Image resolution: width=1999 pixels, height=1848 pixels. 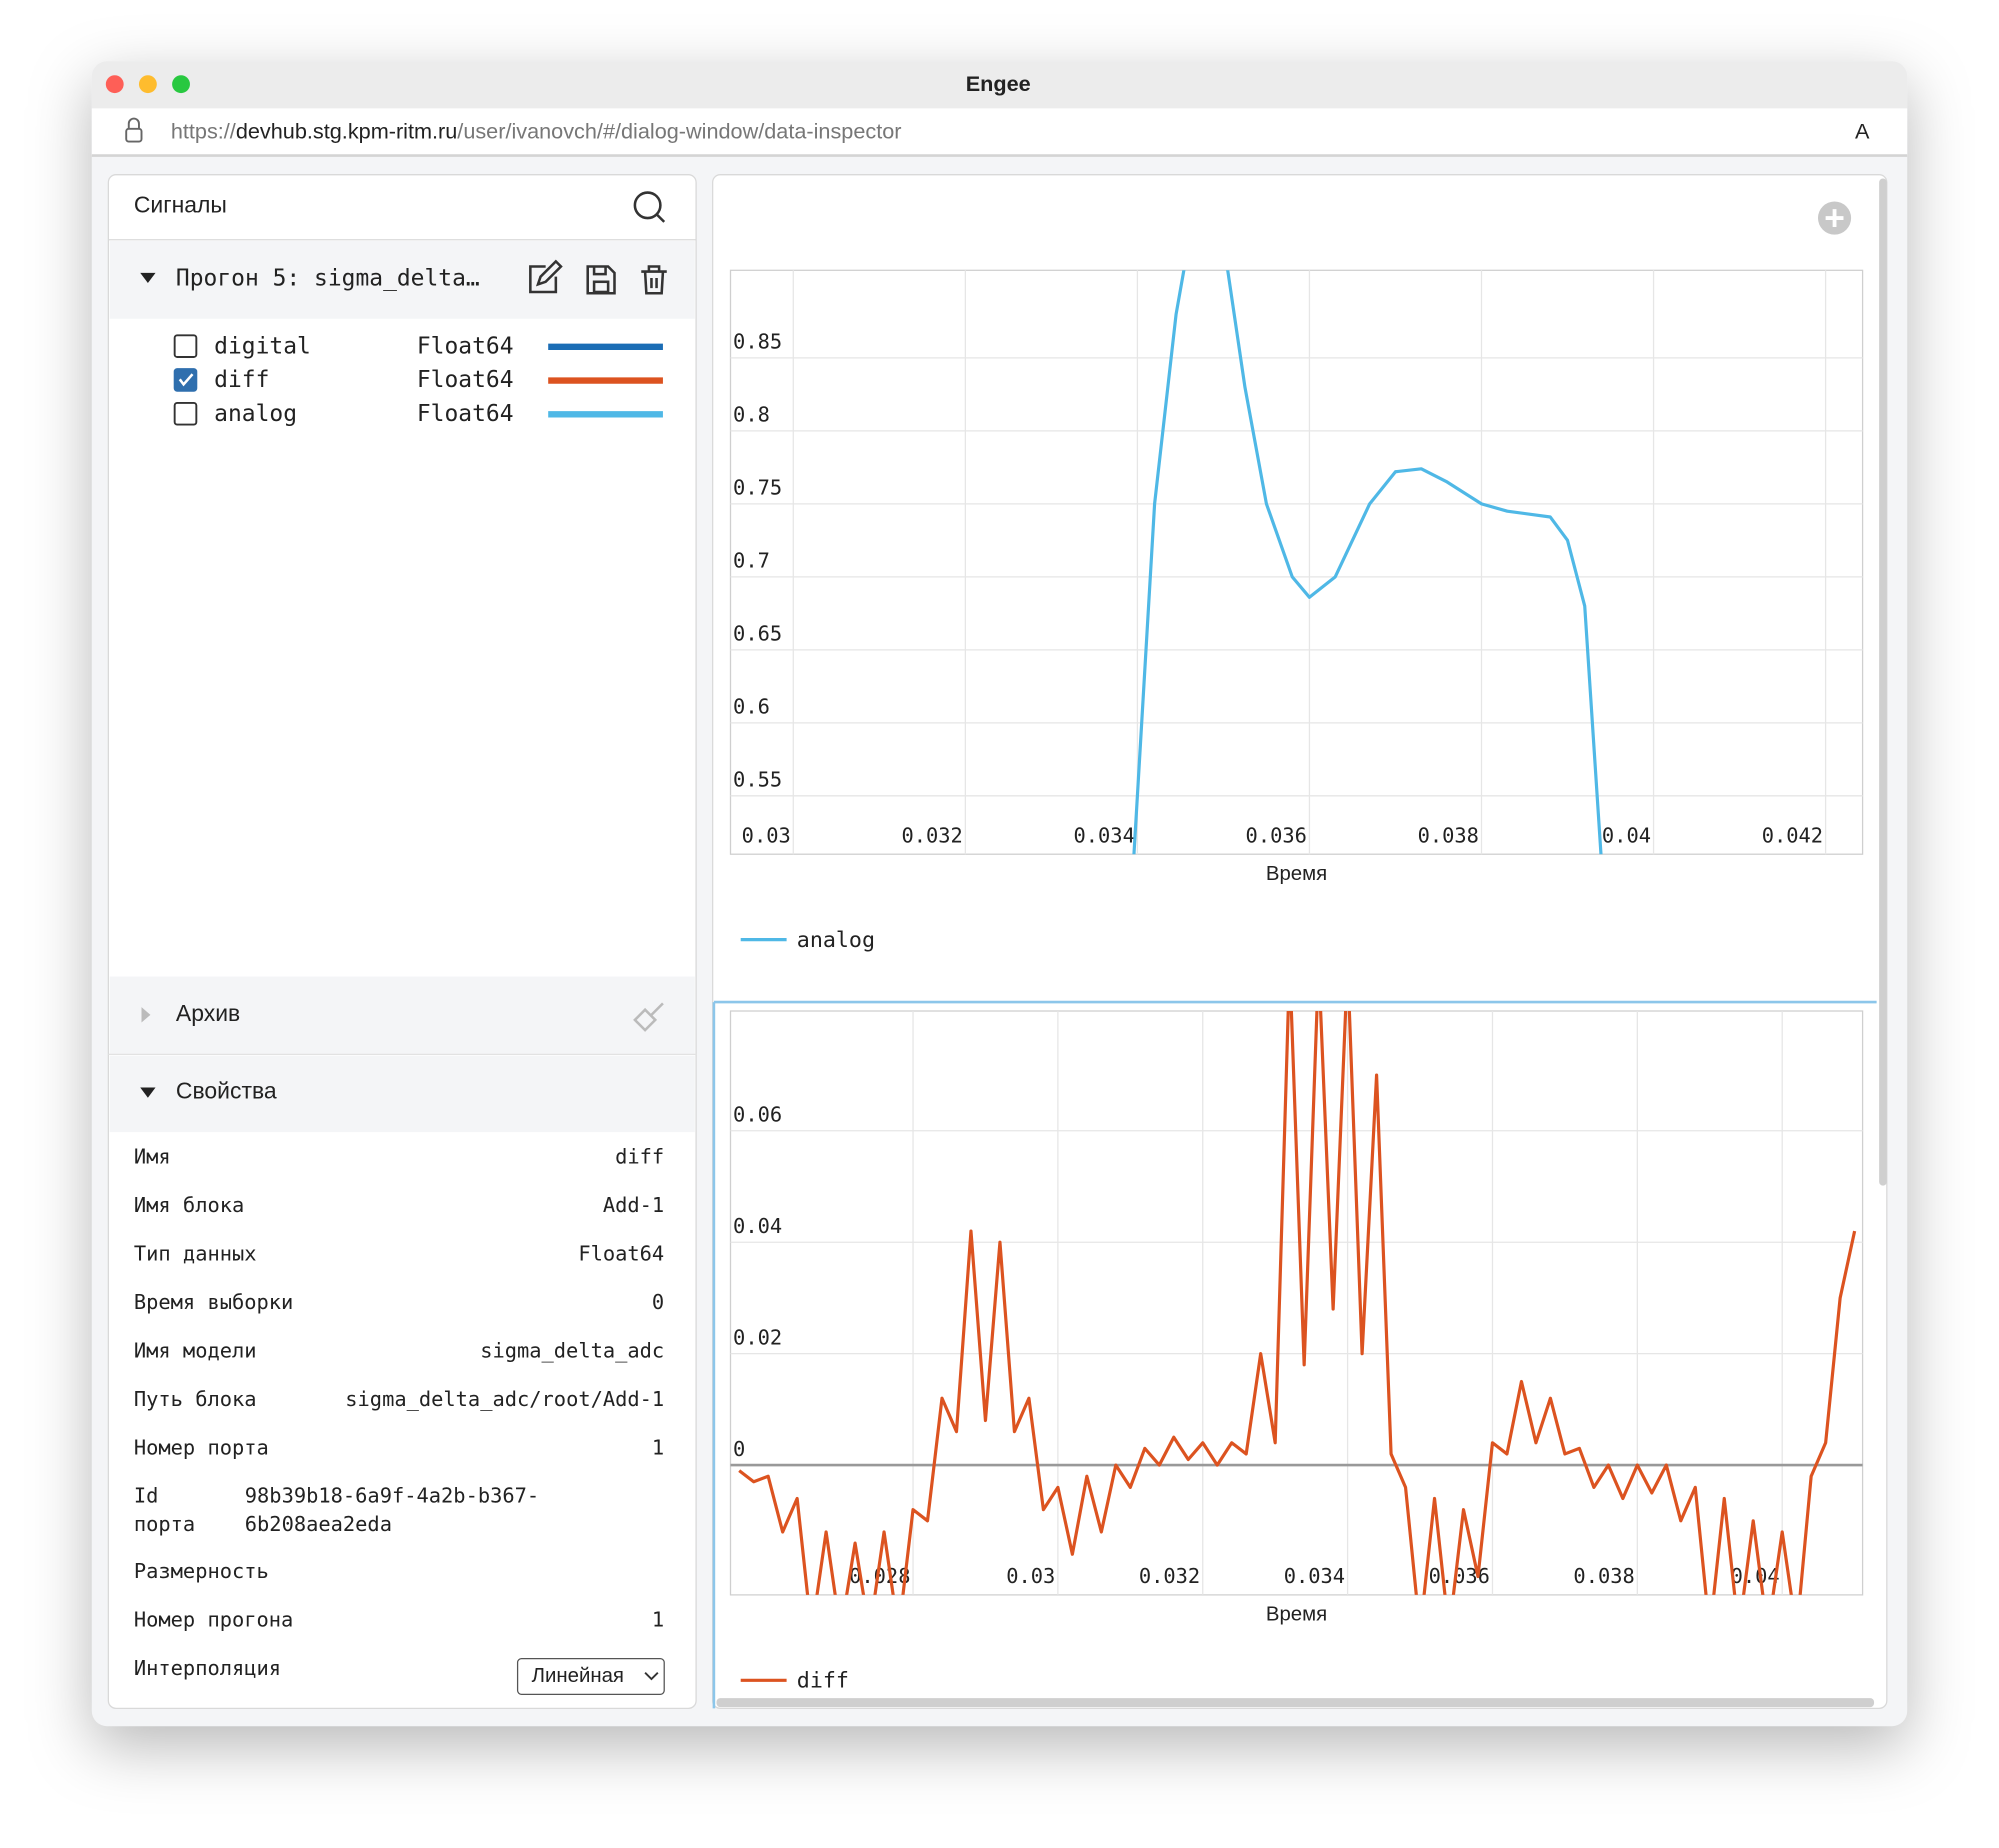 What do you see at coordinates (392, 1496) in the screenshot?
I see `property-value: 98b39b18-6a9f-4a2b-b367-` at bounding box center [392, 1496].